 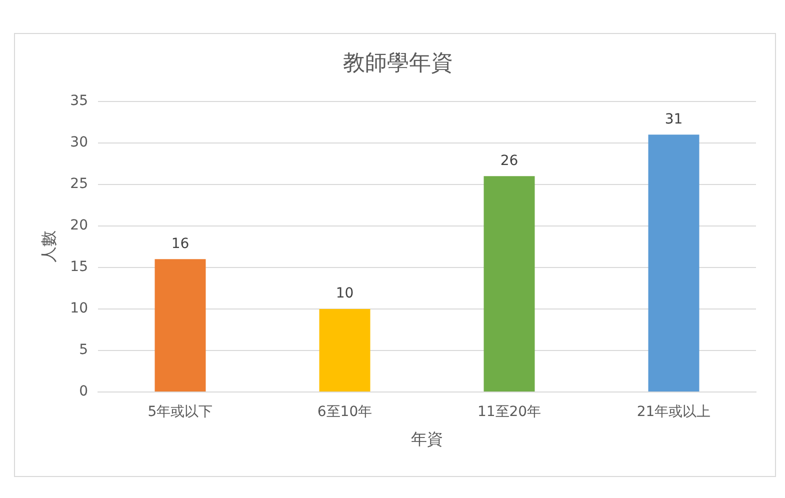 I want to click on y-tick-label: 5, so click(x=83, y=350).